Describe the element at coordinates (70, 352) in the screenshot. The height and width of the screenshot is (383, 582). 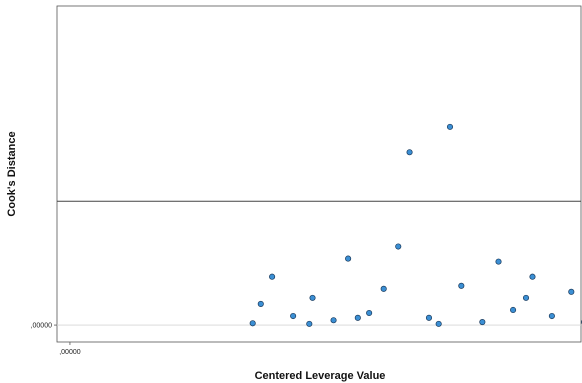
I see `x-tick-label: ,00000` at that location.